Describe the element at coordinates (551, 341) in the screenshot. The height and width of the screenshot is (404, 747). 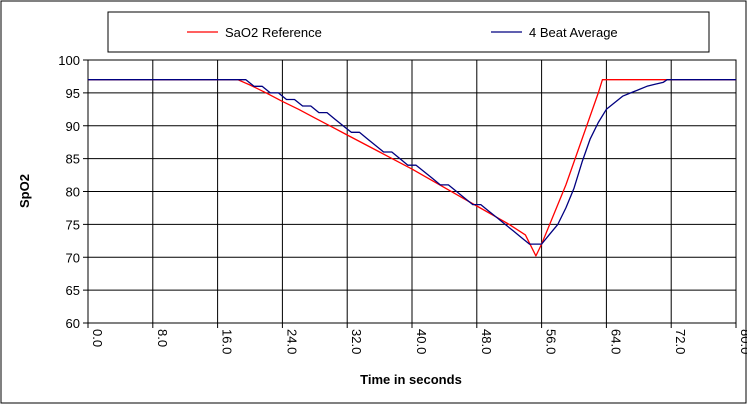
I see `x-tick-label: 56.0` at that location.